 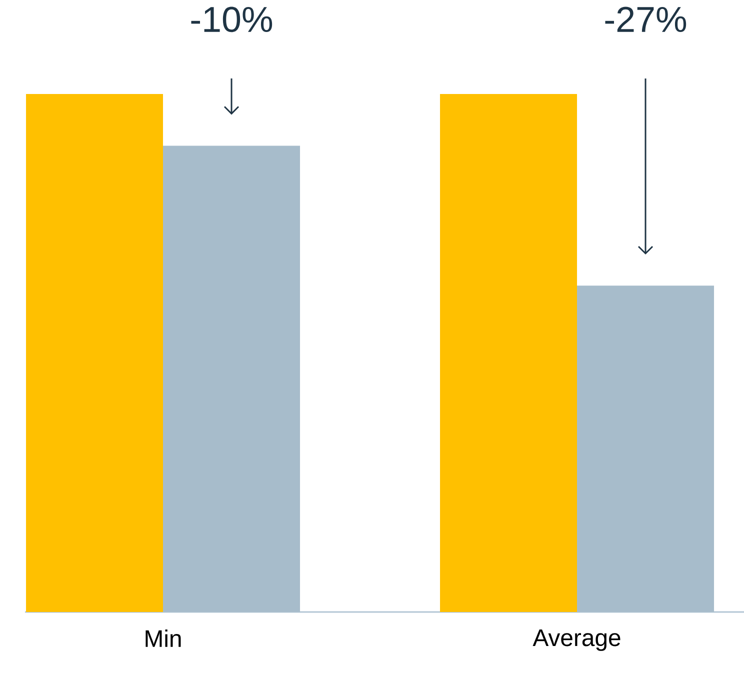 What do you see at coordinates (231, 19) in the screenshot?
I see `text: -10%` at bounding box center [231, 19].